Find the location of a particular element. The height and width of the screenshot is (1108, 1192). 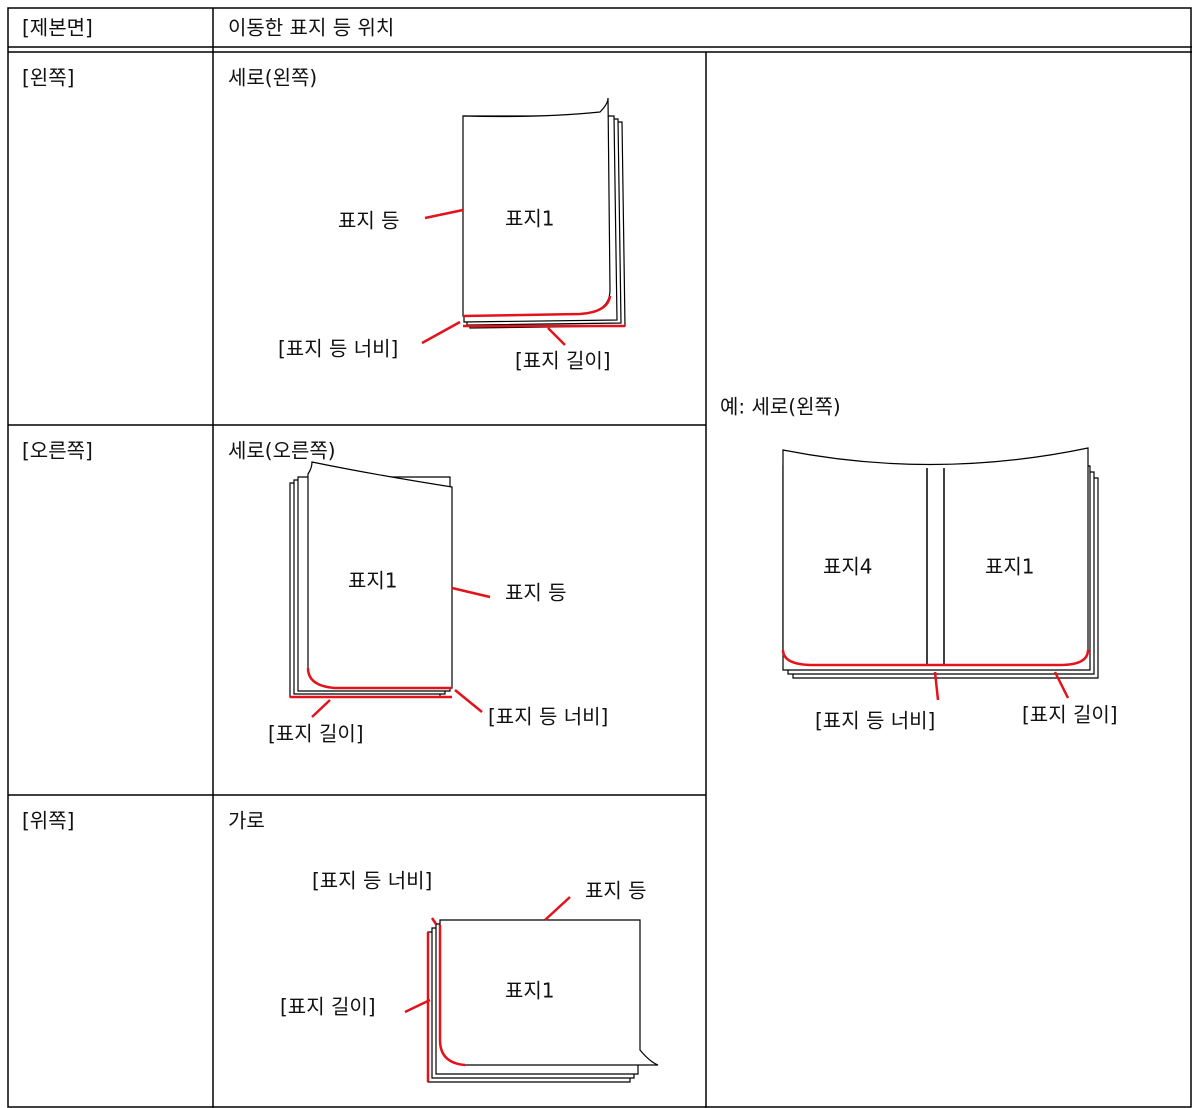

book-right is located at coordinates (390, 589).